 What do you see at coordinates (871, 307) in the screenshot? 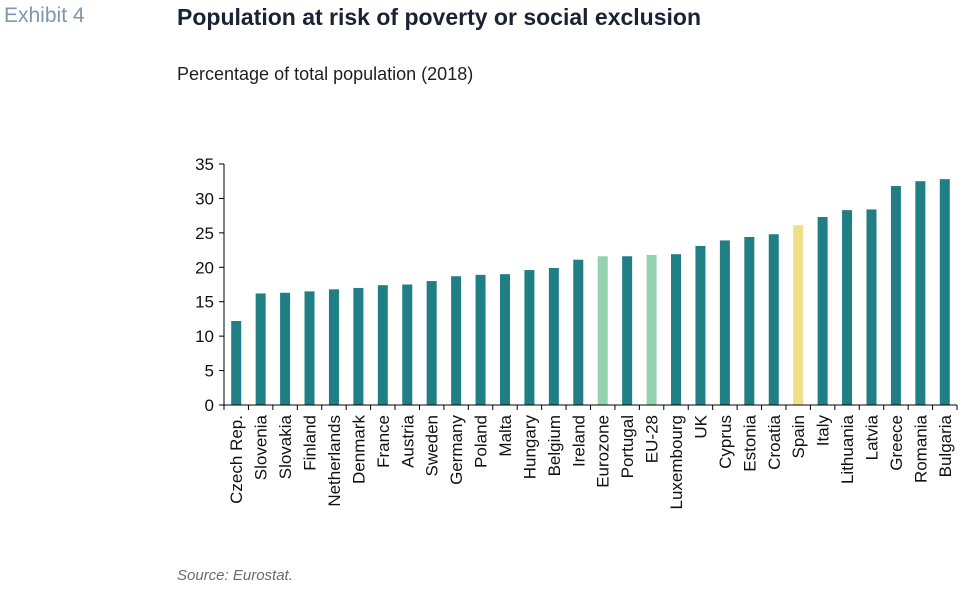
I see `bar-latvia` at bounding box center [871, 307].